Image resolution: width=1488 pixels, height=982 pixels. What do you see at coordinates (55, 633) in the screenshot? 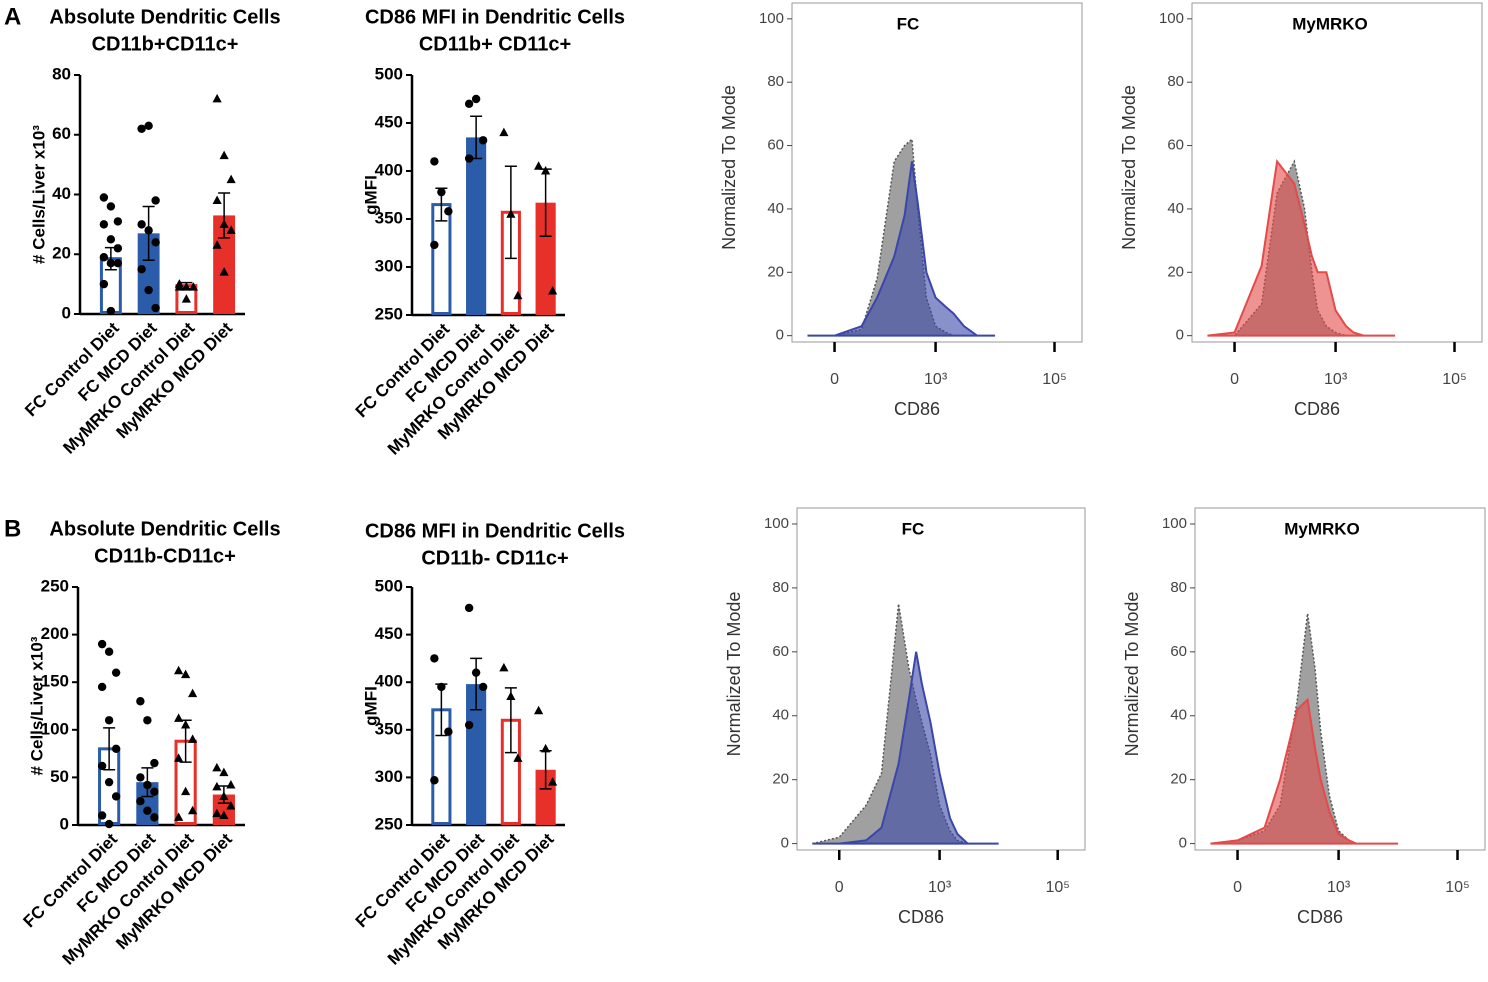
I see `y-tick-label: 200` at bounding box center [55, 633].